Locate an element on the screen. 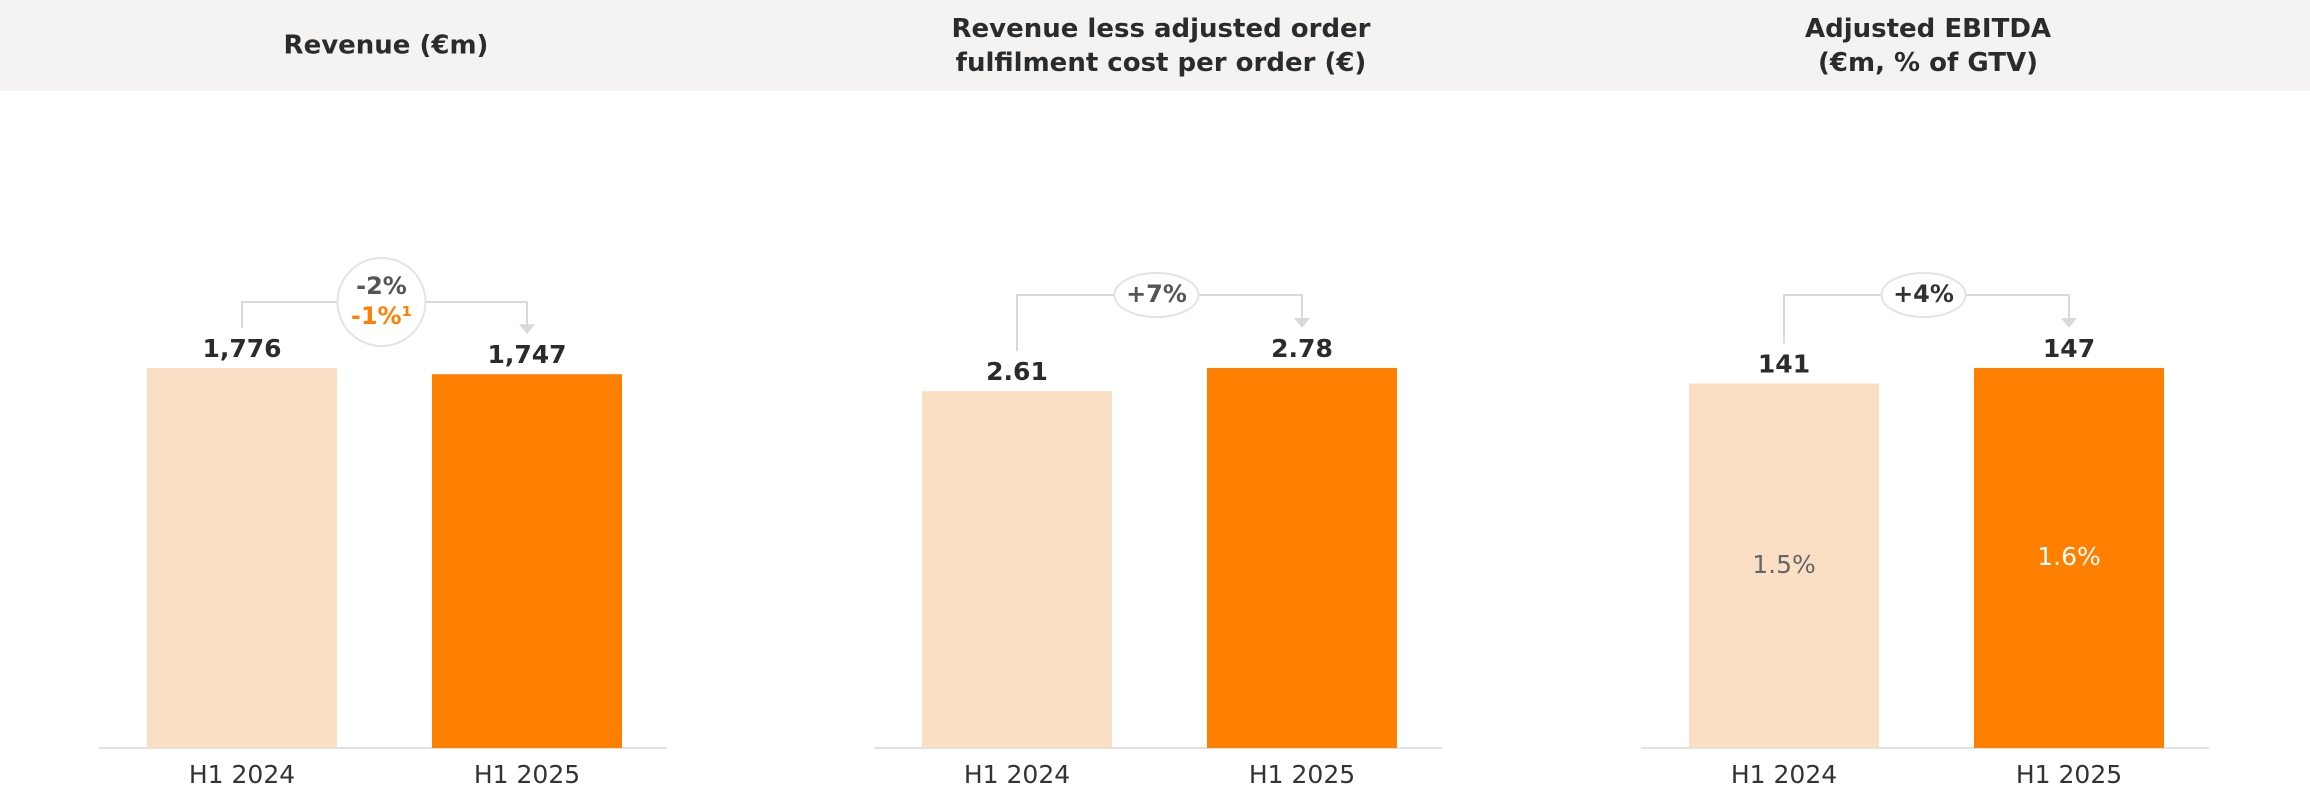  inner-label: 1.5% is located at coordinates (1784, 564).